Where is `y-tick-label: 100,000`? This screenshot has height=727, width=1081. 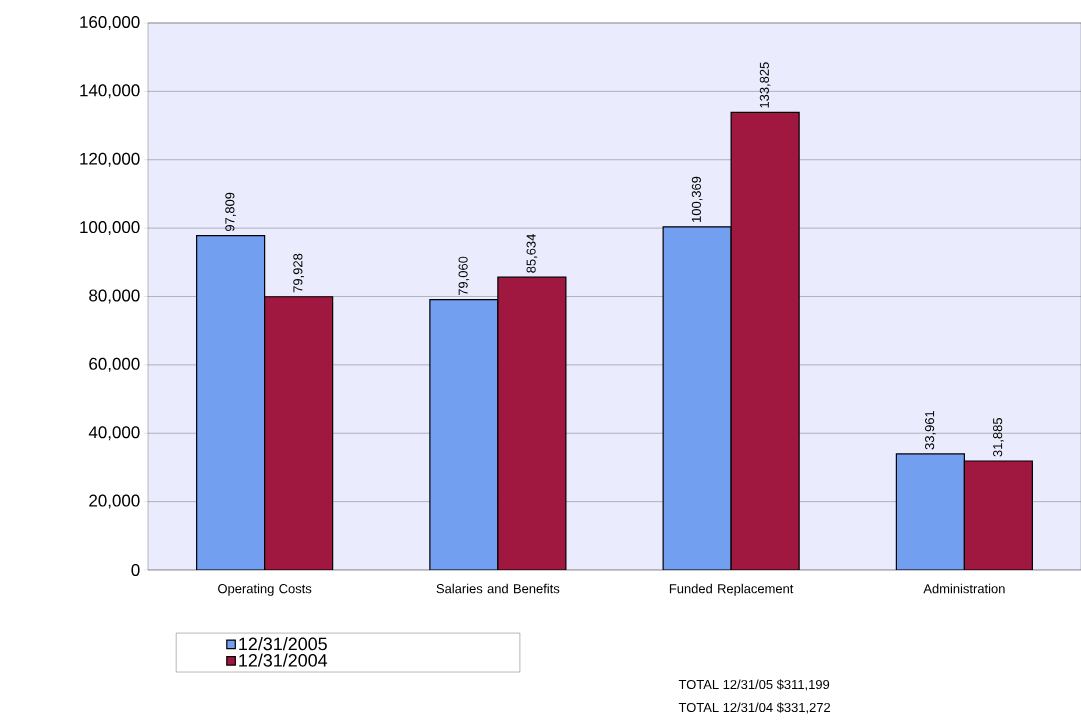
y-tick-label: 100,000 is located at coordinates (110, 228).